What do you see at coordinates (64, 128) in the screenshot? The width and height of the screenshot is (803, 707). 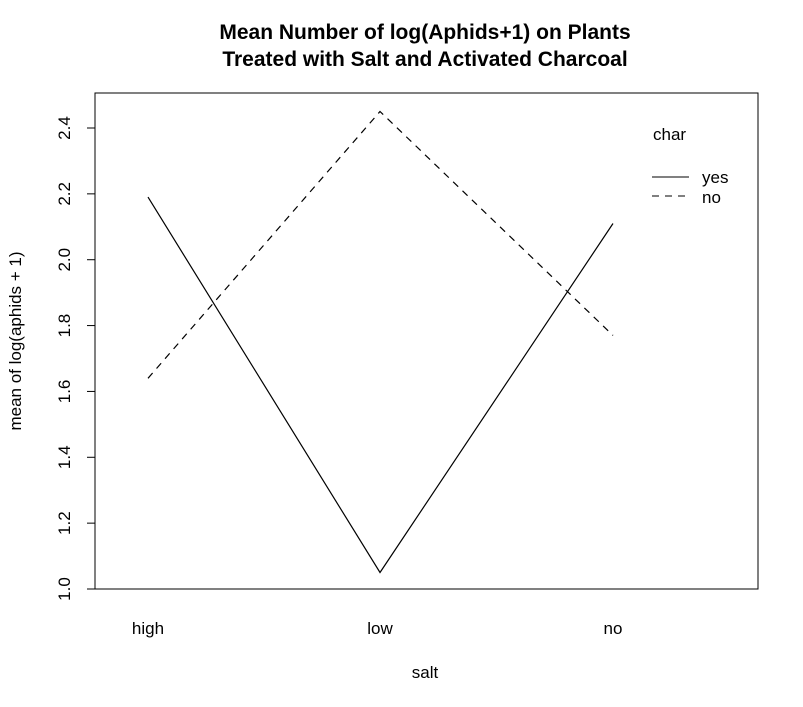 I see `y-tick-label: 2.4` at bounding box center [64, 128].